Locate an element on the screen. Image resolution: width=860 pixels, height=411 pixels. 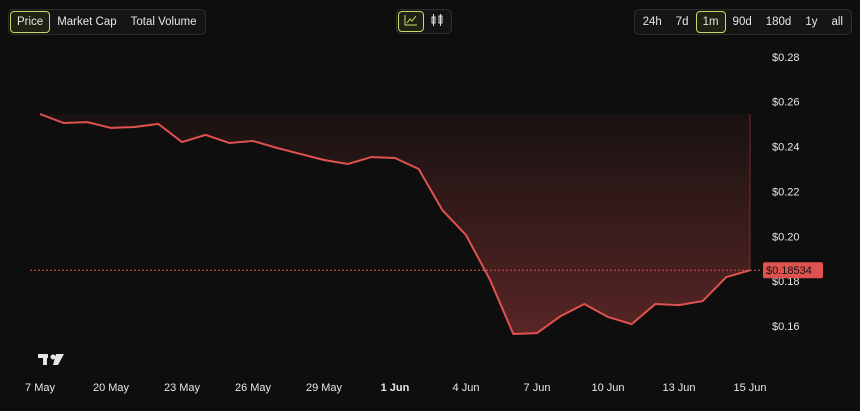
chart-style-tabs is located at coordinates (424, 21).